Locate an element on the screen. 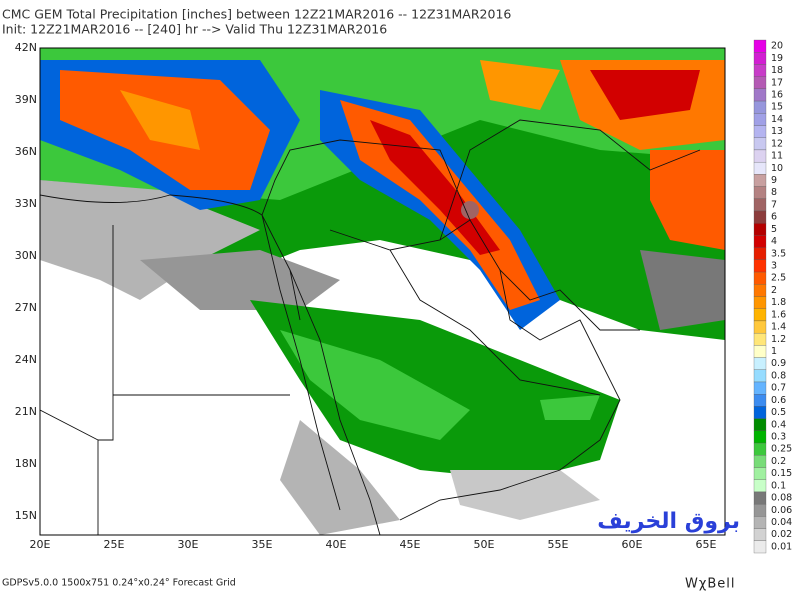  colorbar-label: 0.3 is located at coordinates (778, 436).